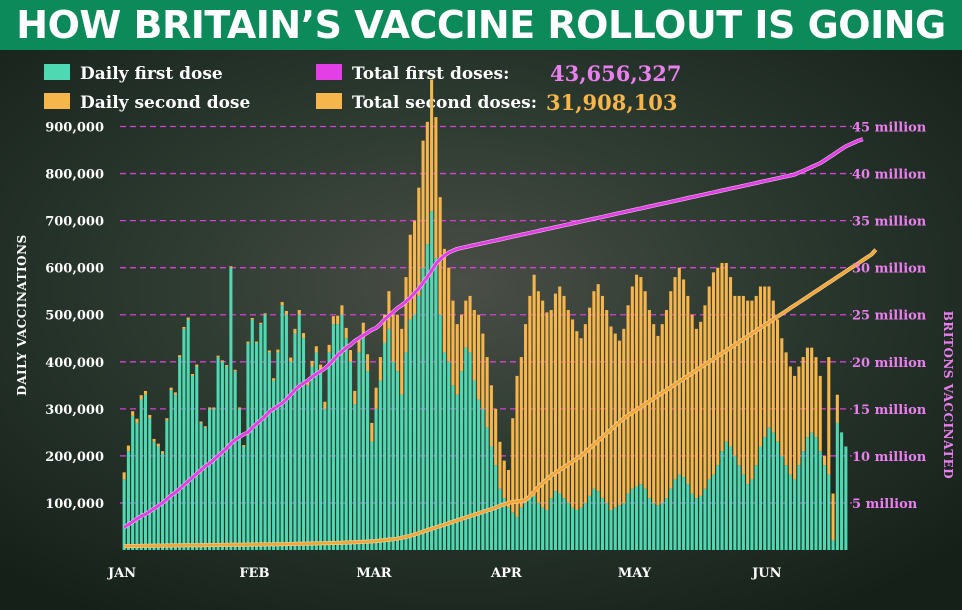 The image size is (962, 610). Describe the element at coordinates (165, 103) in the screenshot. I see `legend-label-daily-second: Daily second dose` at that location.